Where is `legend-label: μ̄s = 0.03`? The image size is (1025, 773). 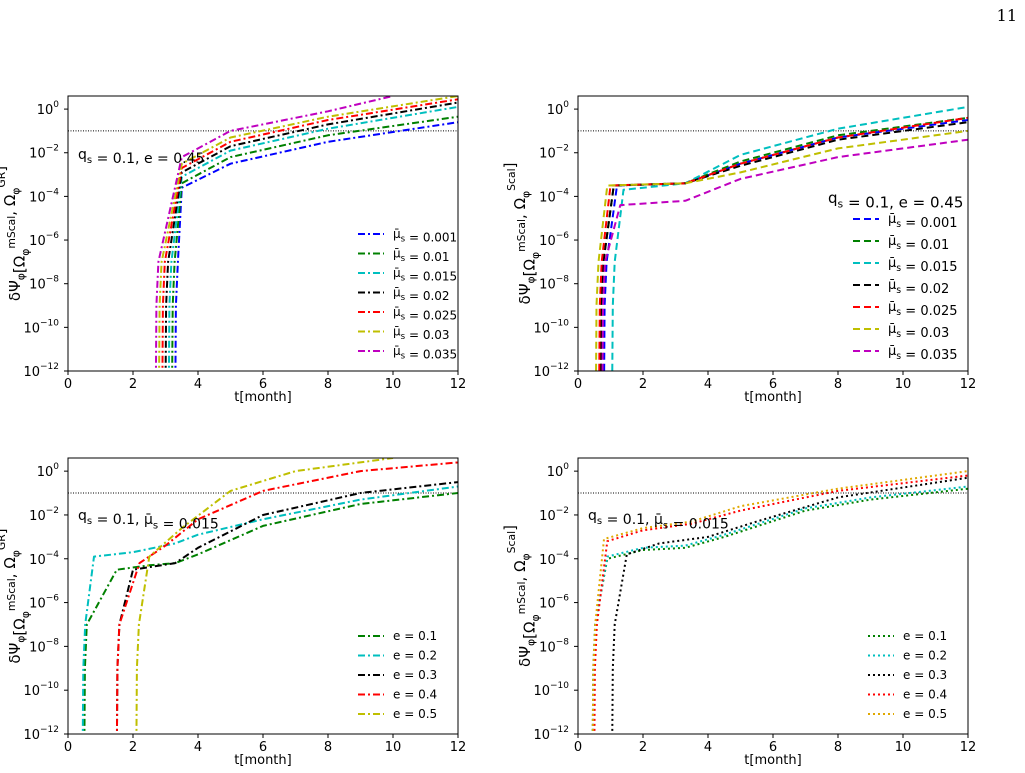 legend-label: μ̄s = 0.03 is located at coordinates (918, 331).